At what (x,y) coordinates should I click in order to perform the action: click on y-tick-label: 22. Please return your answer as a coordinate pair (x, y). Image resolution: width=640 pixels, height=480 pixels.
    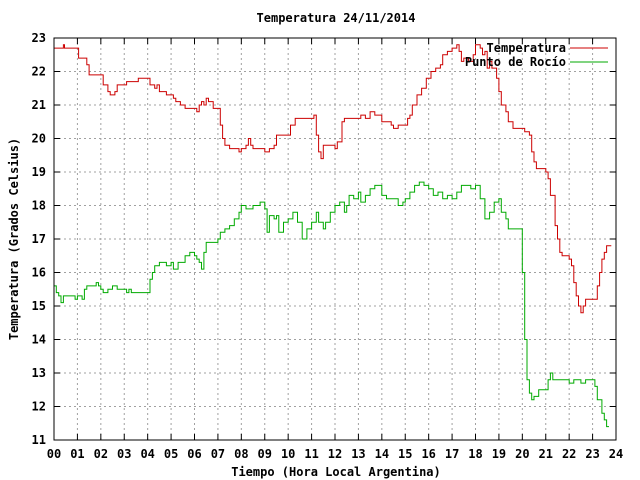
    Looking at the image, I should click on (39, 72).